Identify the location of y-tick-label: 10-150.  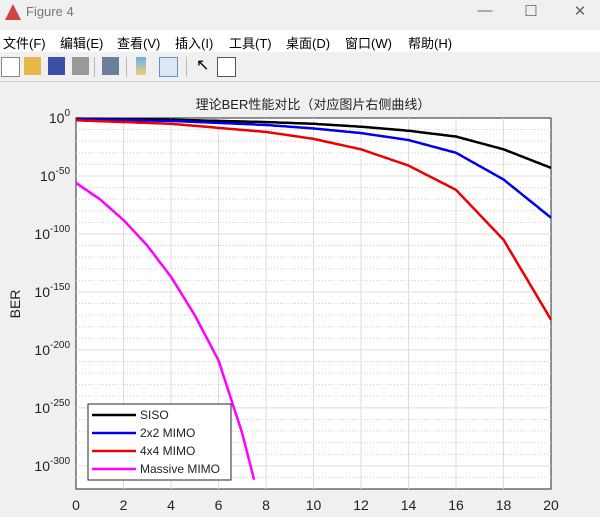
(52, 291).